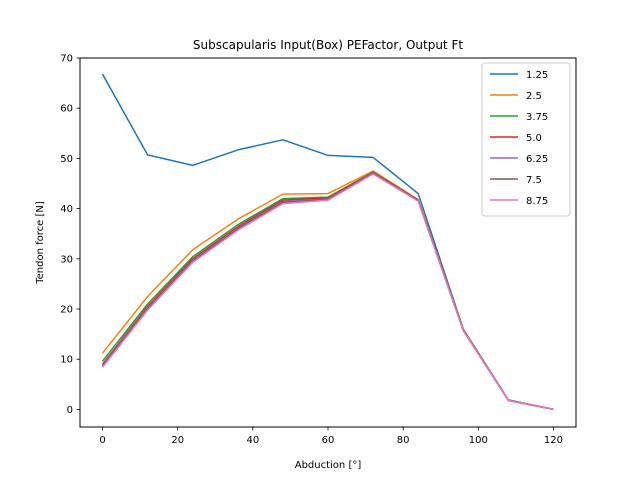 The height and width of the screenshot is (480, 640). What do you see at coordinates (537, 201) in the screenshot?
I see `legend-label: 8.75` at bounding box center [537, 201].